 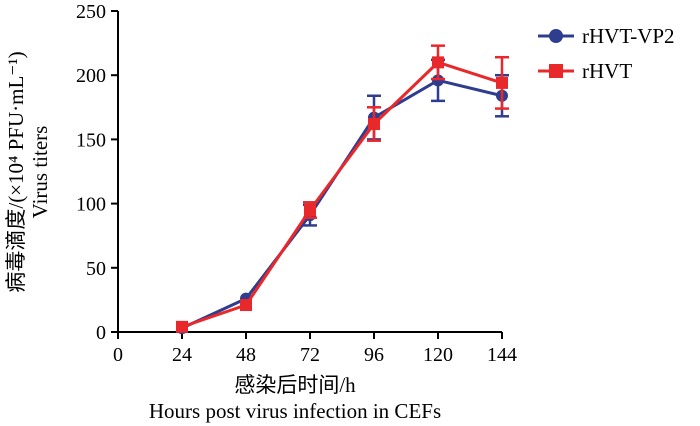 I want to click on y-tick-label: 150, so click(x=91, y=140).